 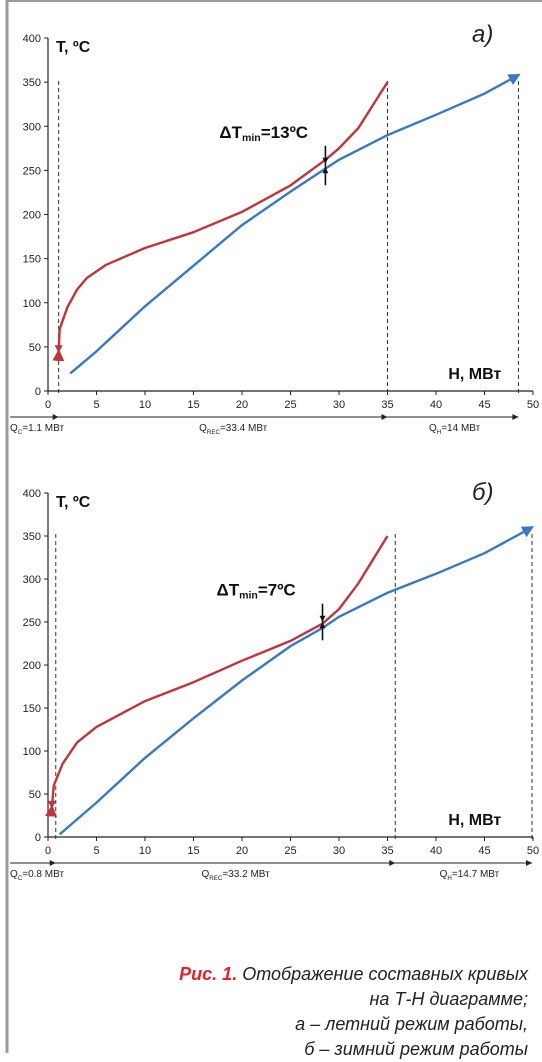 What do you see at coordinates (233, 429) in the screenshot?
I see `segment-label: QREC=33.4 МВт` at bounding box center [233, 429].